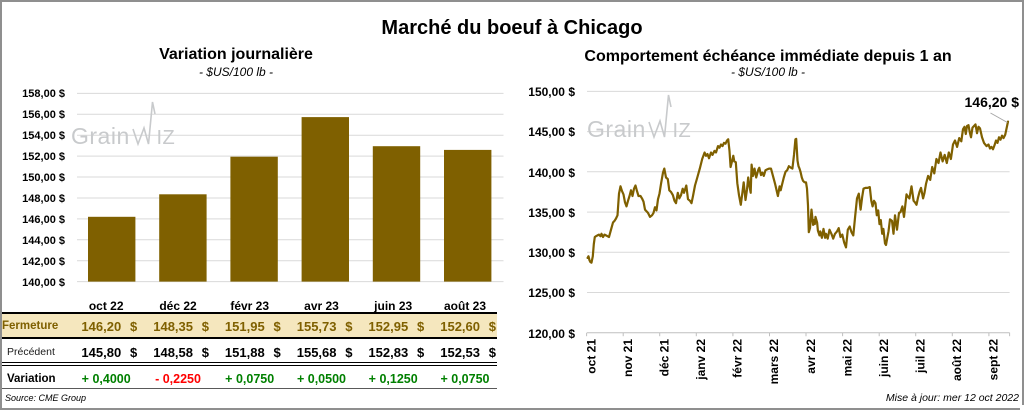 The height and width of the screenshot is (410, 1024). What do you see at coordinates (774, 362) in the screenshot?
I see `svg-text: mars 22` at bounding box center [774, 362].